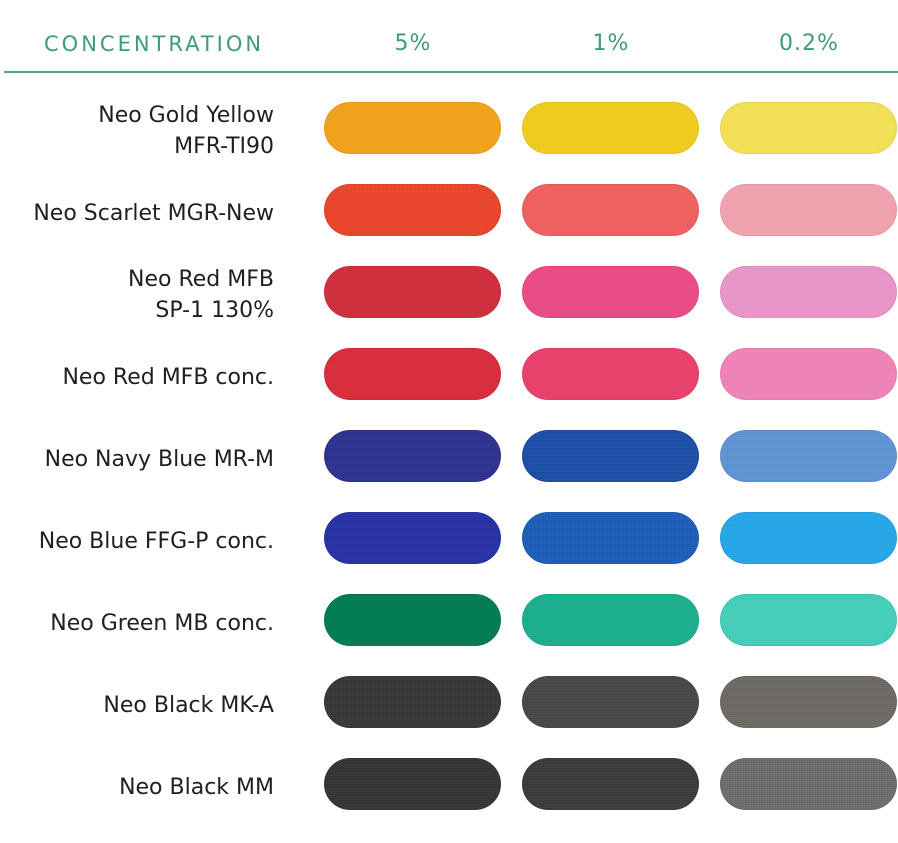 The height and width of the screenshot is (843, 898). I want to click on dye-name-line-1: Neo Blue FFG-P conc., so click(156, 541).